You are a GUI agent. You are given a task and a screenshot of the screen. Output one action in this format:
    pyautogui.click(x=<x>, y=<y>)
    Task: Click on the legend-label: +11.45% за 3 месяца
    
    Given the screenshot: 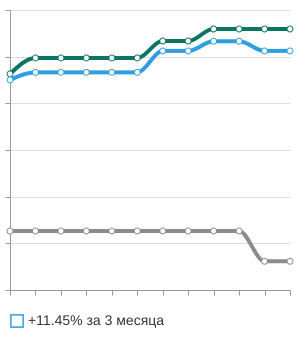 What is the action you would take?
    pyautogui.click(x=96, y=320)
    